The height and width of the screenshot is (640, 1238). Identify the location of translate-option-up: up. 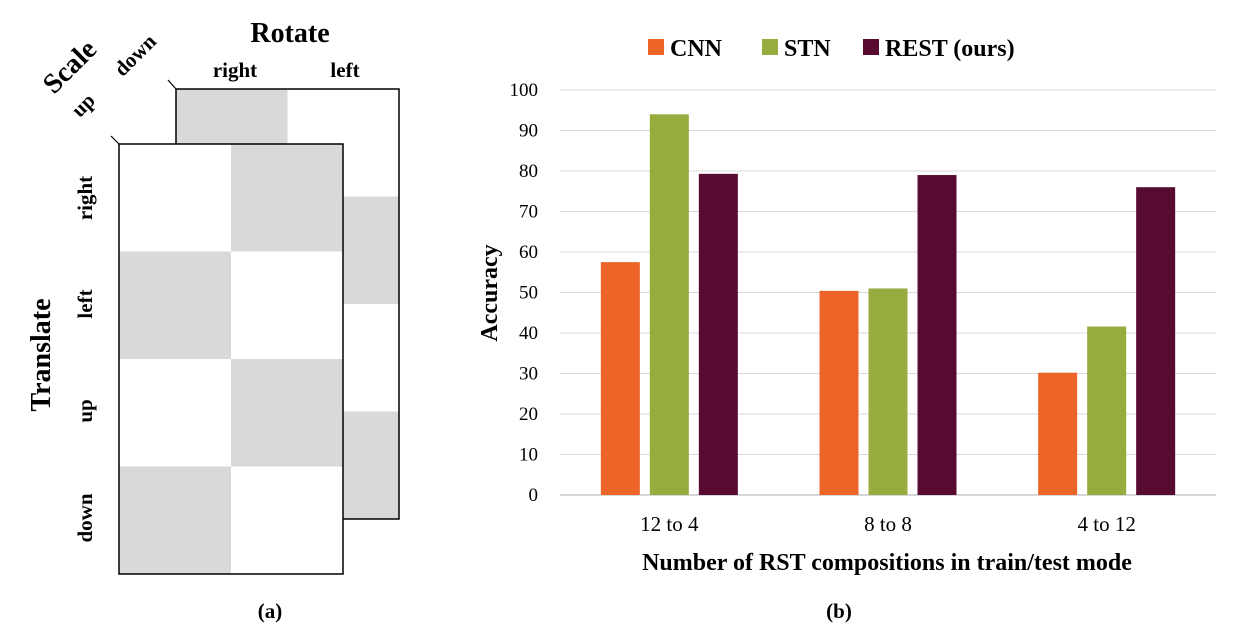
(85, 410).